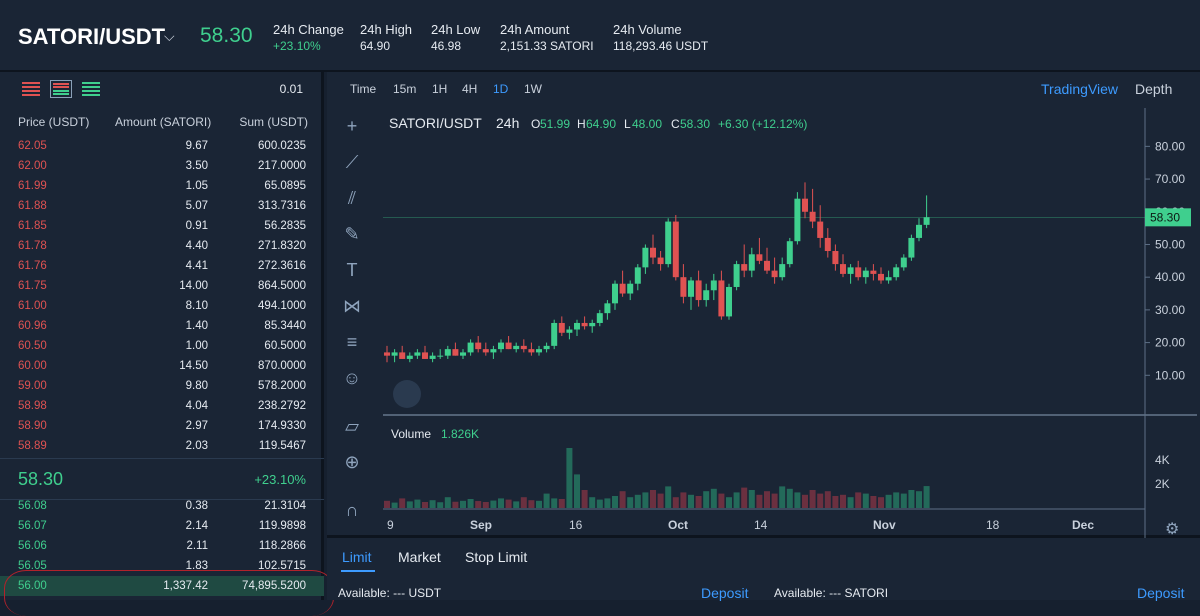 This screenshot has width=1200, height=616. What do you see at coordinates (725, 593) in the screenshot?
I see `deposit-usdt-link: Deposit` at bounding box center [725, 593].